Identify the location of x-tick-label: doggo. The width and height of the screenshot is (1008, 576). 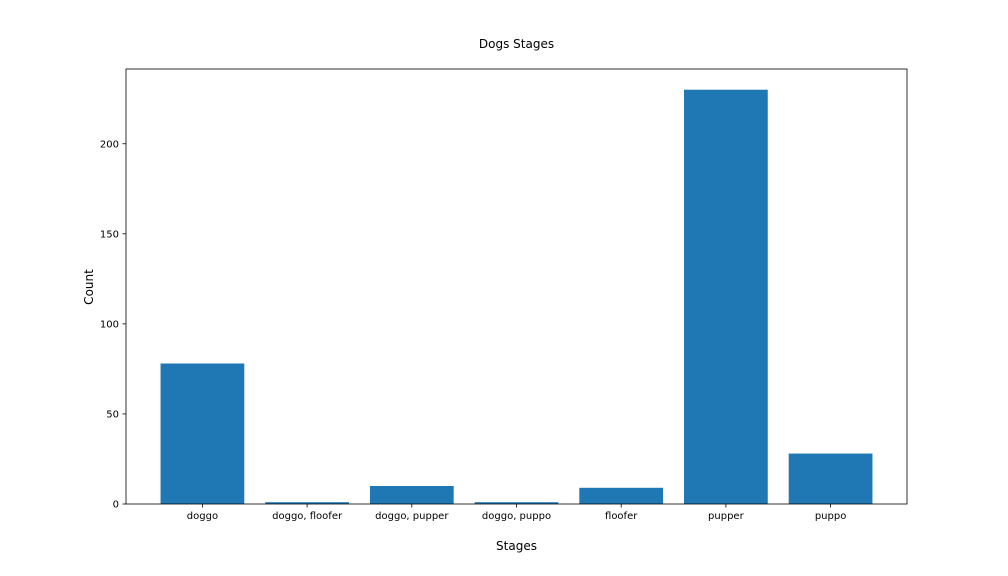
(202, 516).